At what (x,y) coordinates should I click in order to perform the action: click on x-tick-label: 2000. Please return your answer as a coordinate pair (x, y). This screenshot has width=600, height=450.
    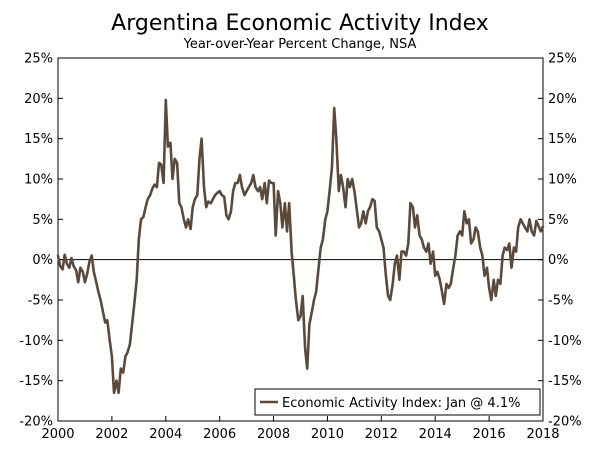
    Looking at the image, I should click on (57, 434).